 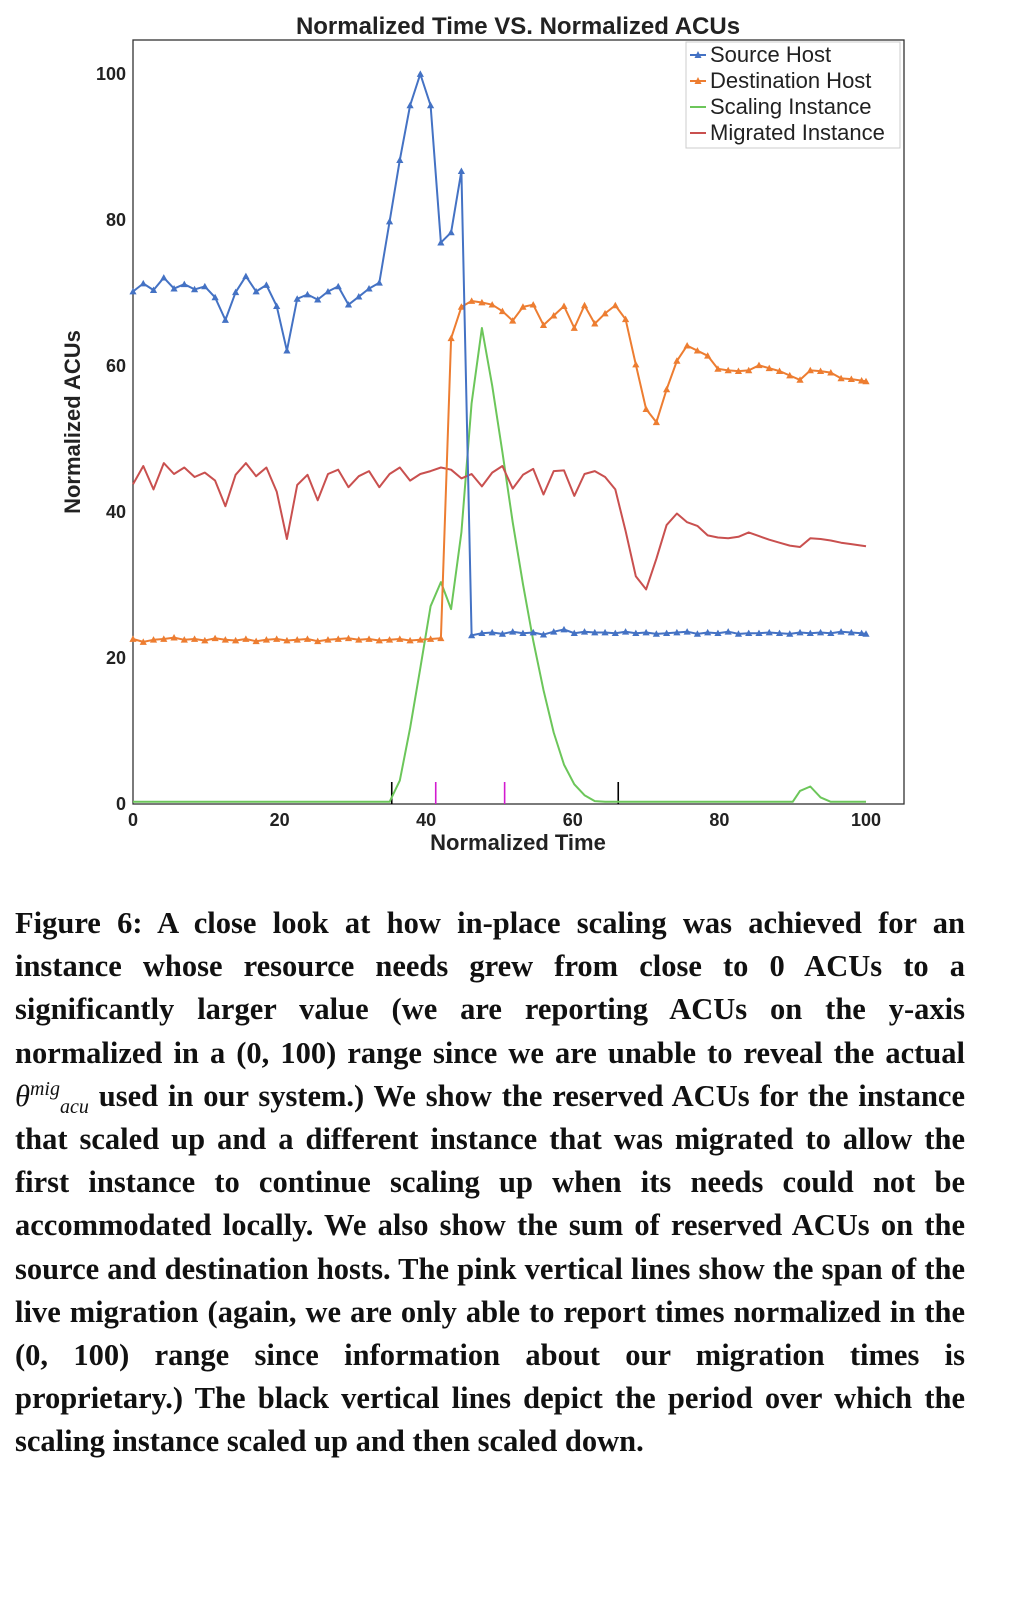 I want to click on x-tick-label: 100, so click(x=866, y=820).